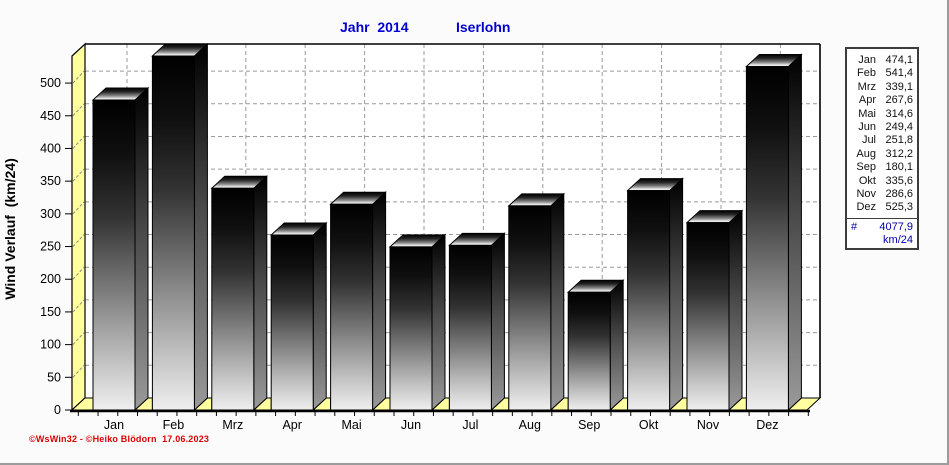 The image size is (949, 465). What do you see at coordinates (866, 73) in the screenshot?
I see `legend-month: Feb` at bounding box center [866, 73].